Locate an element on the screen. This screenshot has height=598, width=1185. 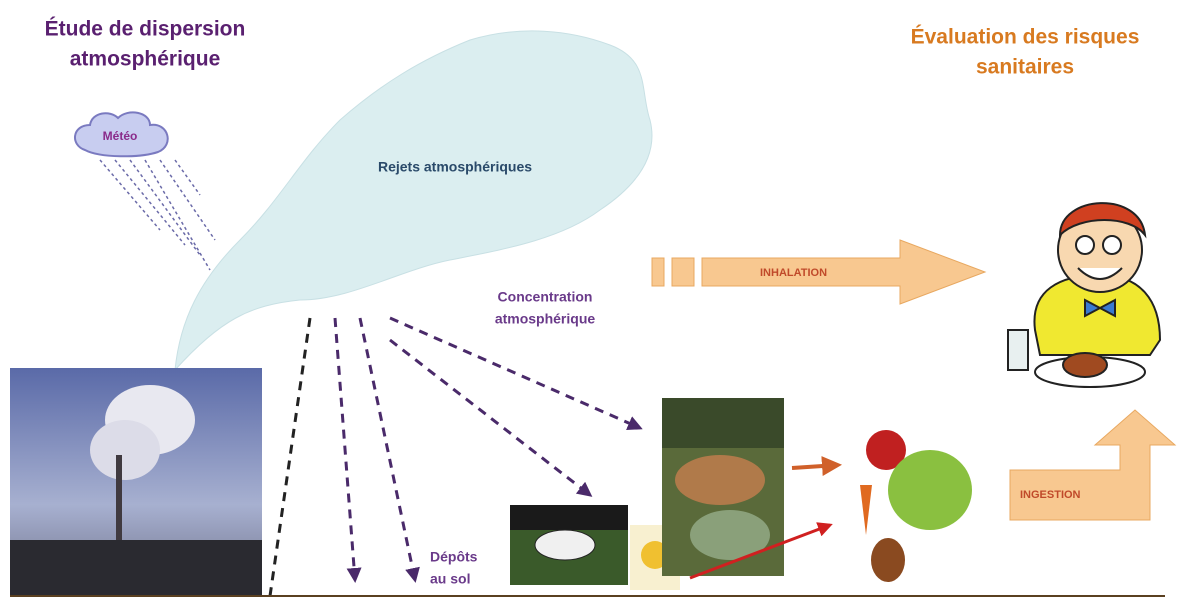
cow-photo is located at coordinates (595, 547).